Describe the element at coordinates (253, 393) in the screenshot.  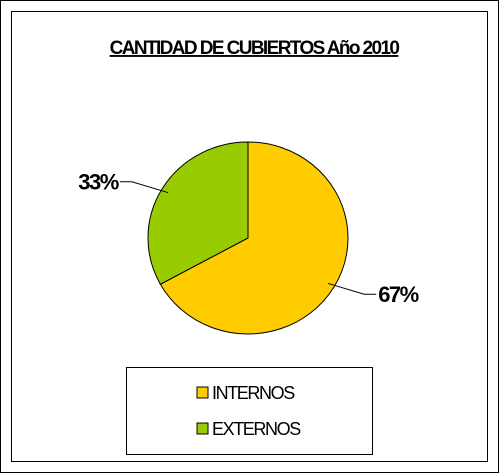
I see `legend-label: INTERNOS` at that location.